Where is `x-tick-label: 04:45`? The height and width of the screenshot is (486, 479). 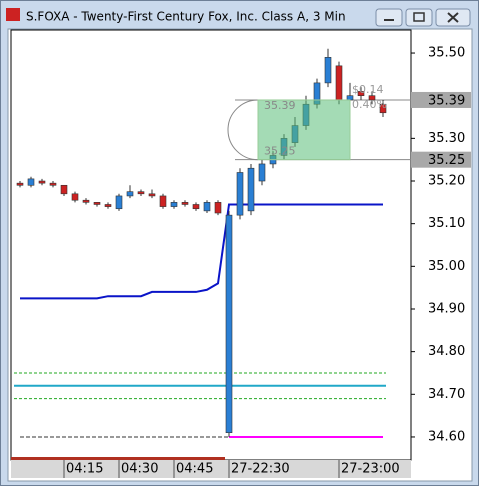 x-tick-label: 04:45 is located at coordinates (194, 469).